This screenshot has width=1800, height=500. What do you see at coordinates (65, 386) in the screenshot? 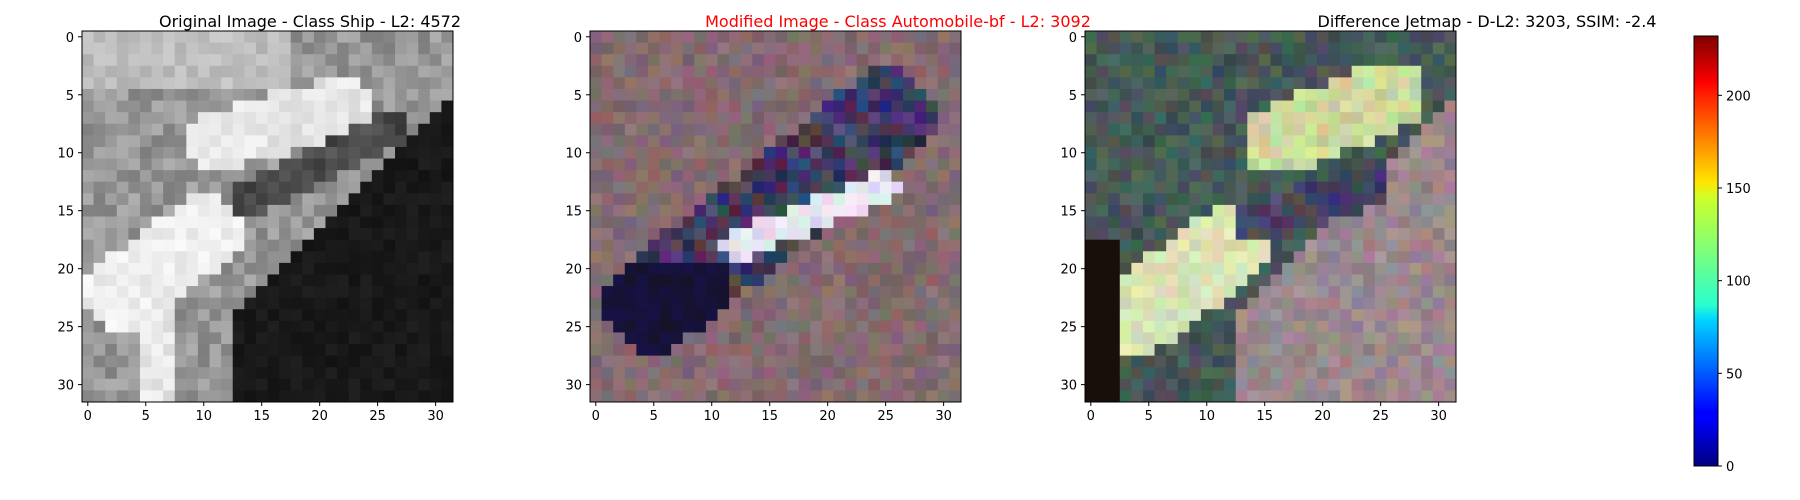
I see `y-tick-label: 30` at bounding box center [65, 386].